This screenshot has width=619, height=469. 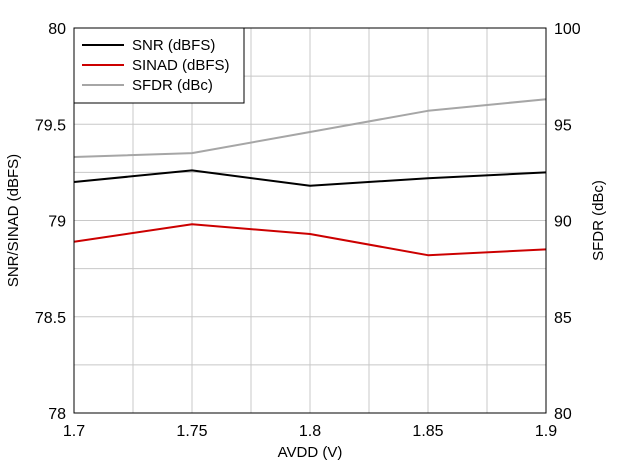 What do you see at coordinates (310, 431) in the screenshot?
I see `x-tick-label: 1.8` at bounding box center [310, 431].